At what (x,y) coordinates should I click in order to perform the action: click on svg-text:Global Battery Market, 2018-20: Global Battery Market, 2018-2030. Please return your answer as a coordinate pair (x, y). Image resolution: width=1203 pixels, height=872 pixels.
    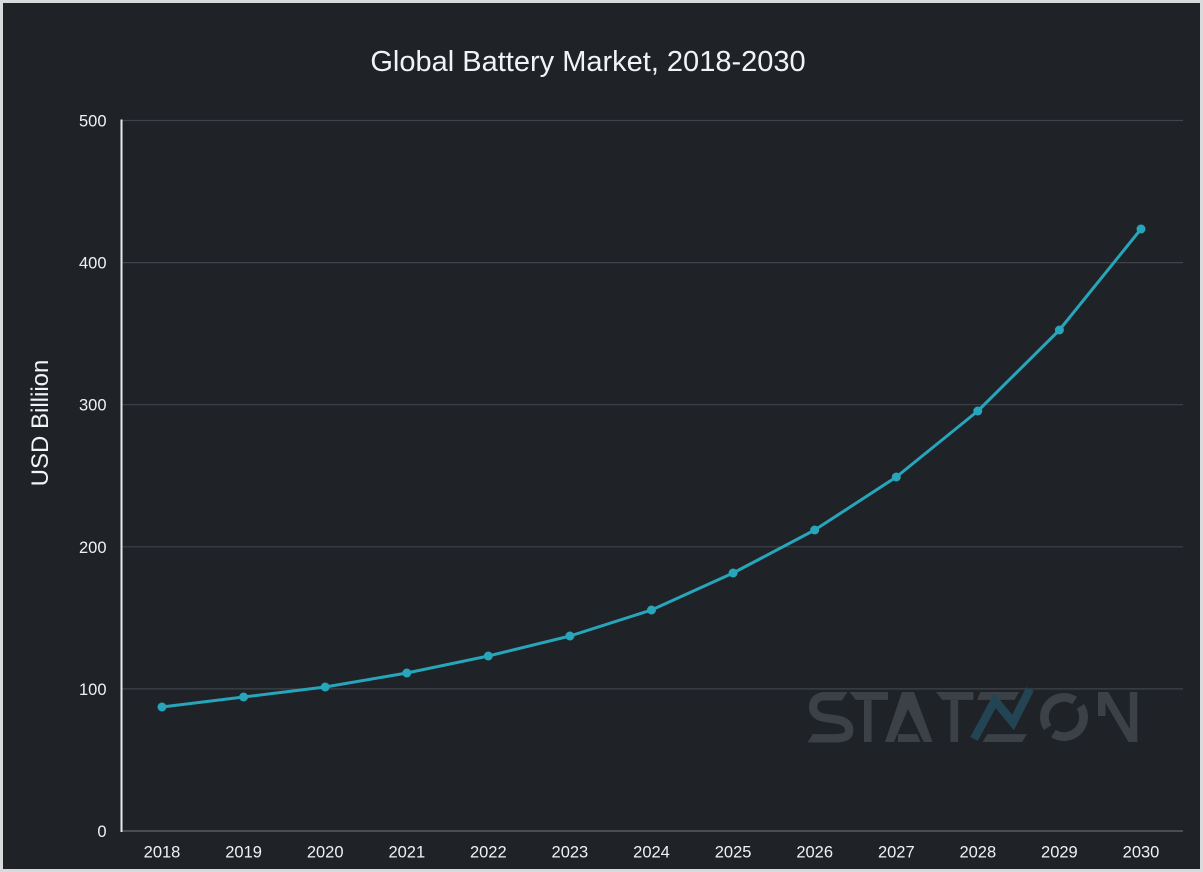
    Looking at the image, I should click on (587, 62).